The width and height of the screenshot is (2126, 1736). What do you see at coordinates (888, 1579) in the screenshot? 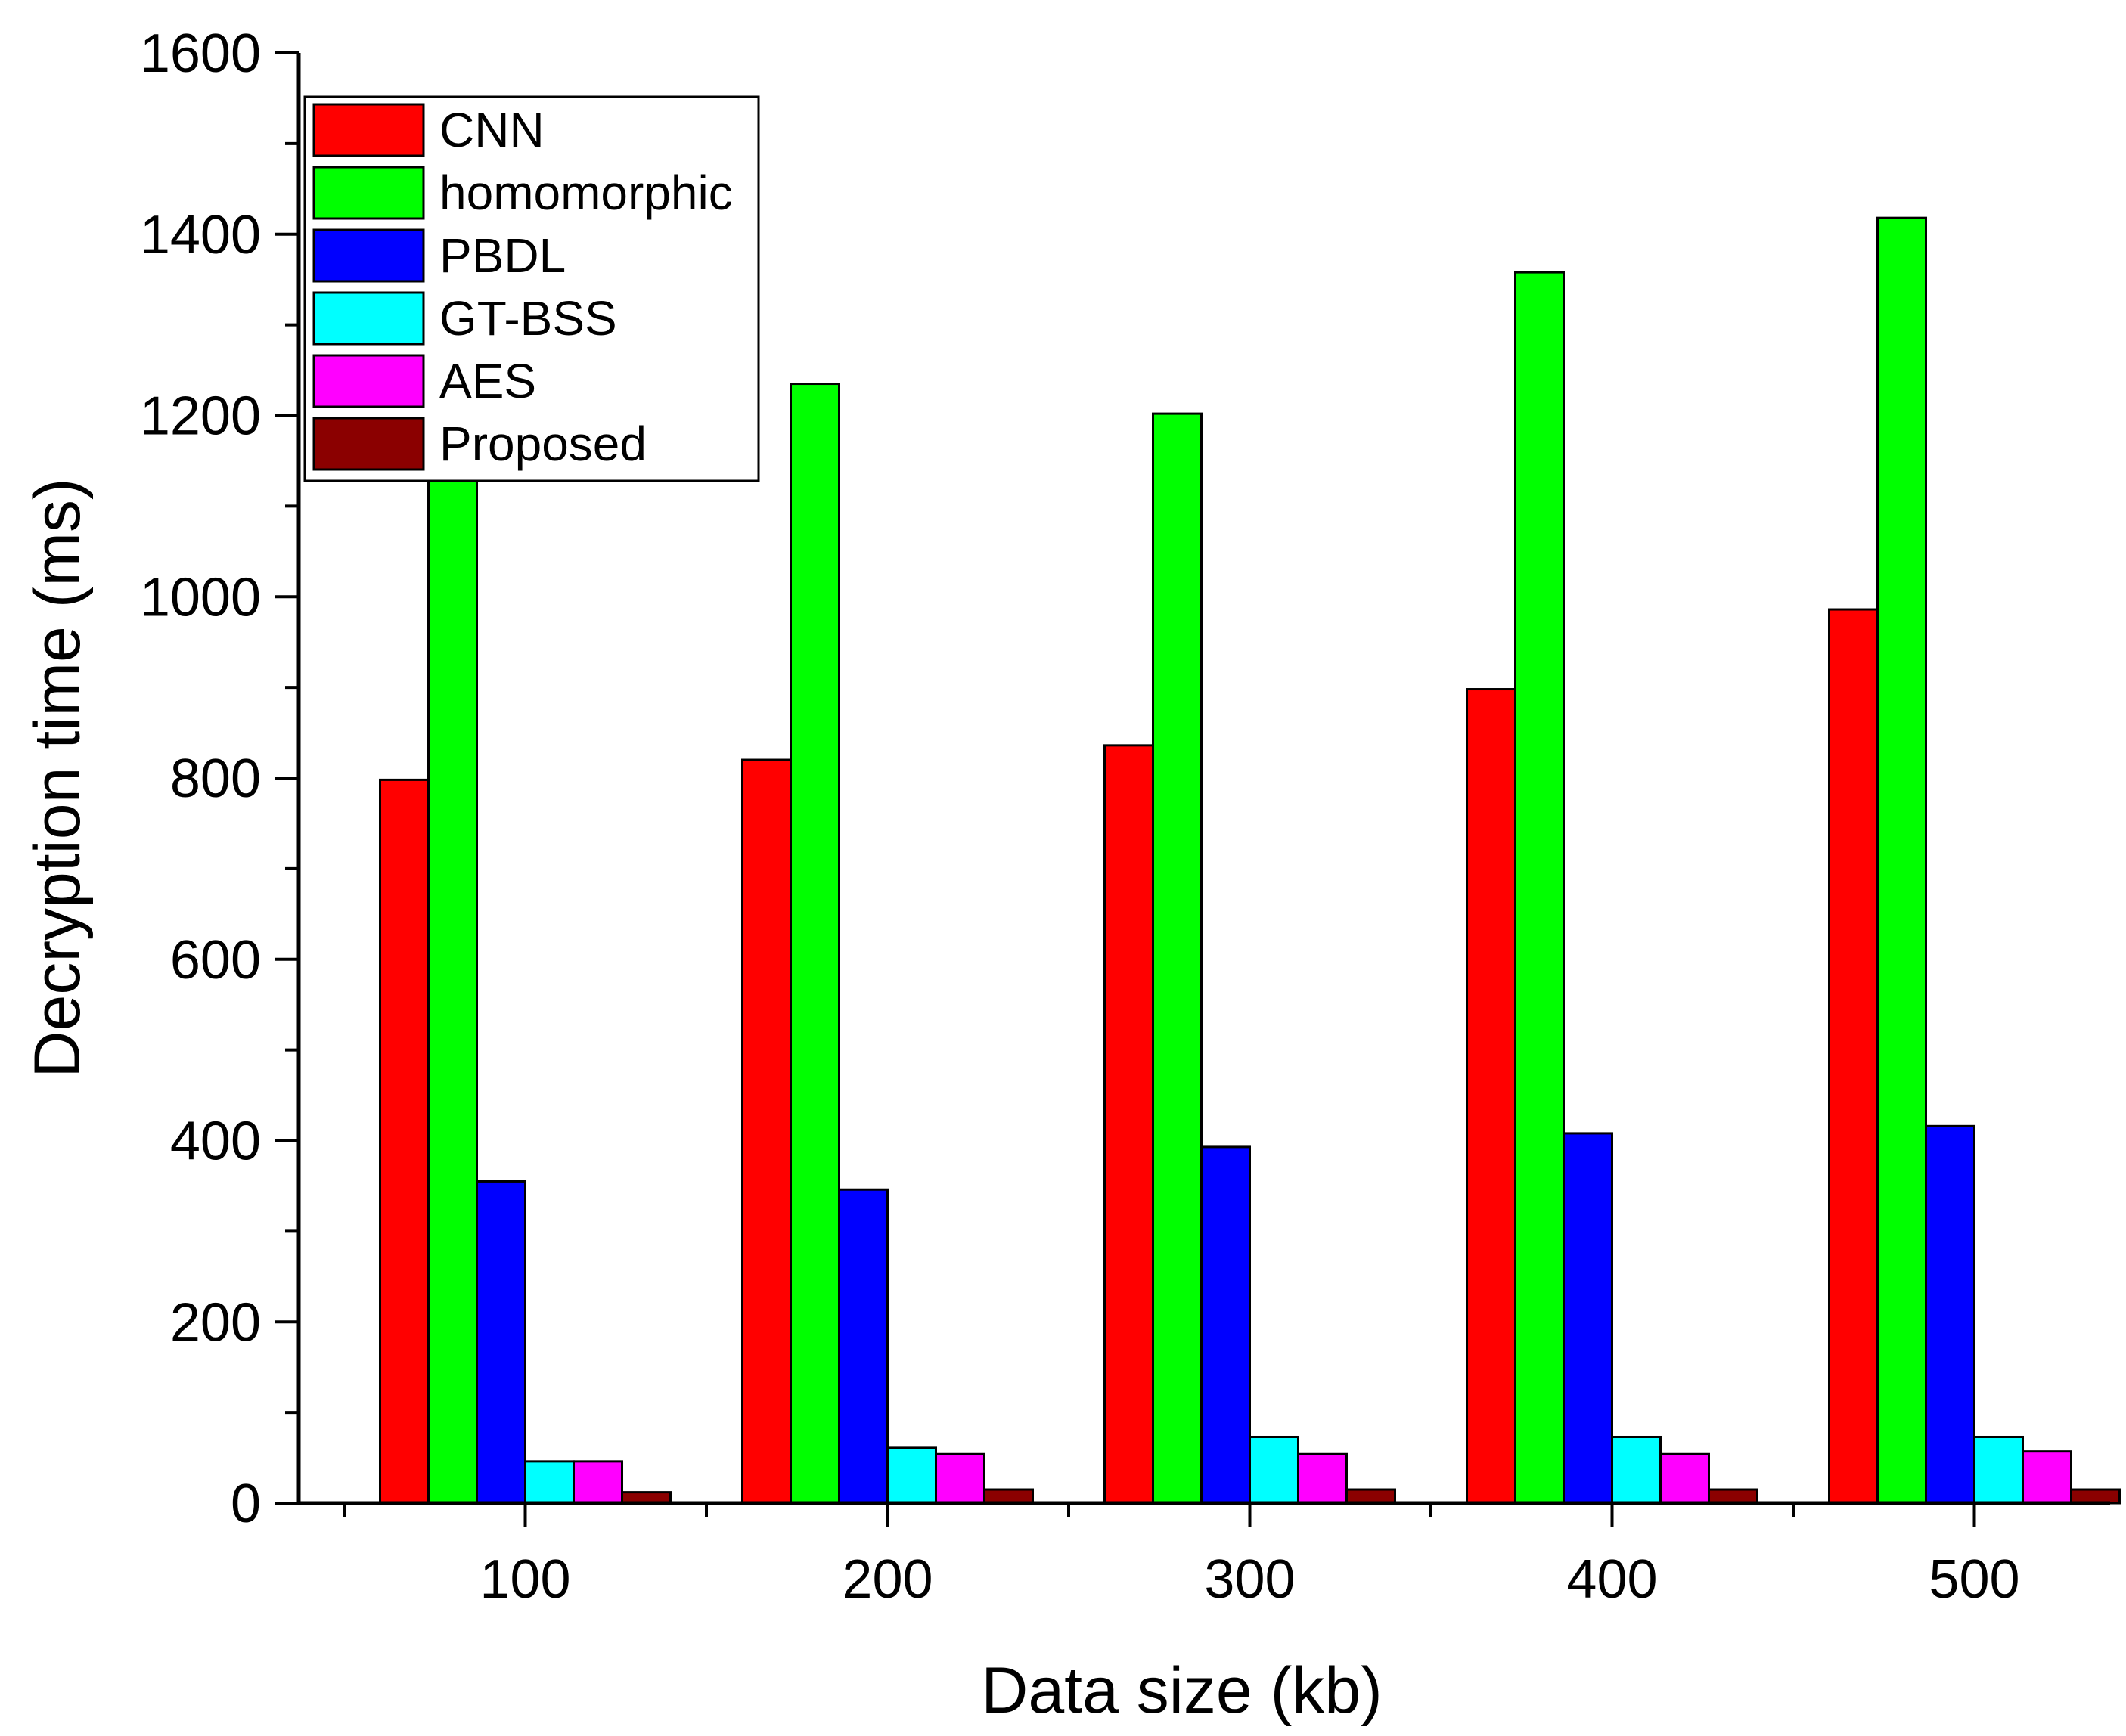
I see `x-tick-label: 200` at bounding box center [888, 1579].